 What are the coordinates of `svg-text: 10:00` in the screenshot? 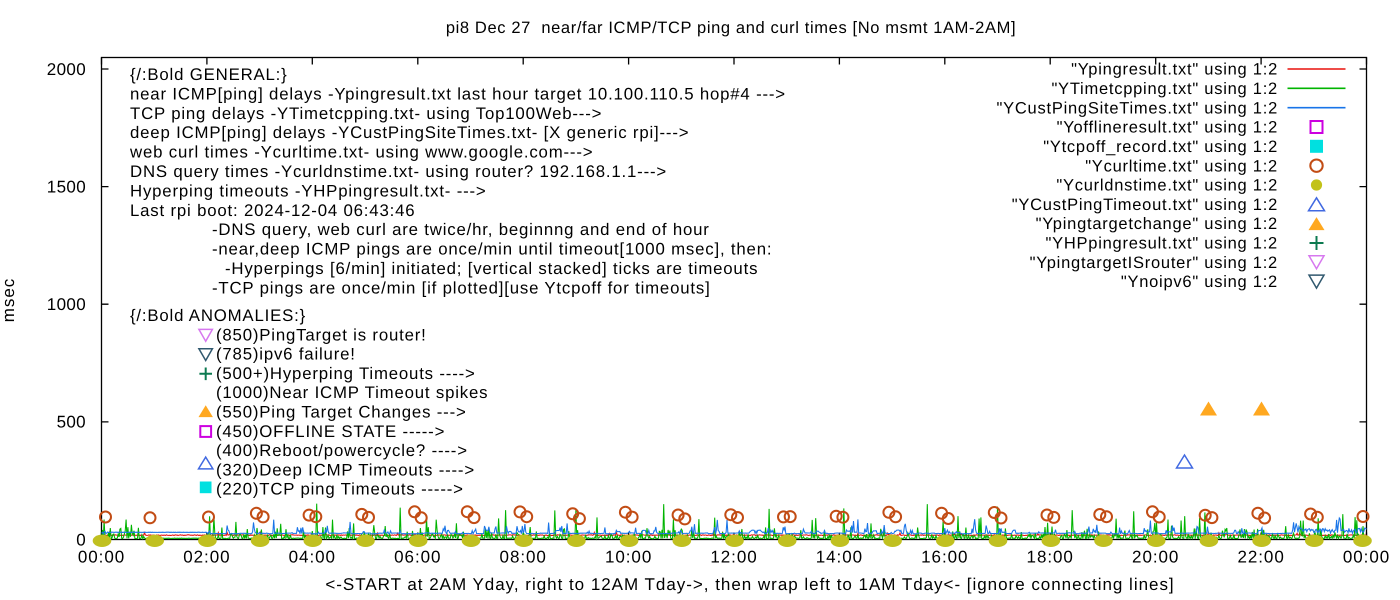 It's located at (628, 557).